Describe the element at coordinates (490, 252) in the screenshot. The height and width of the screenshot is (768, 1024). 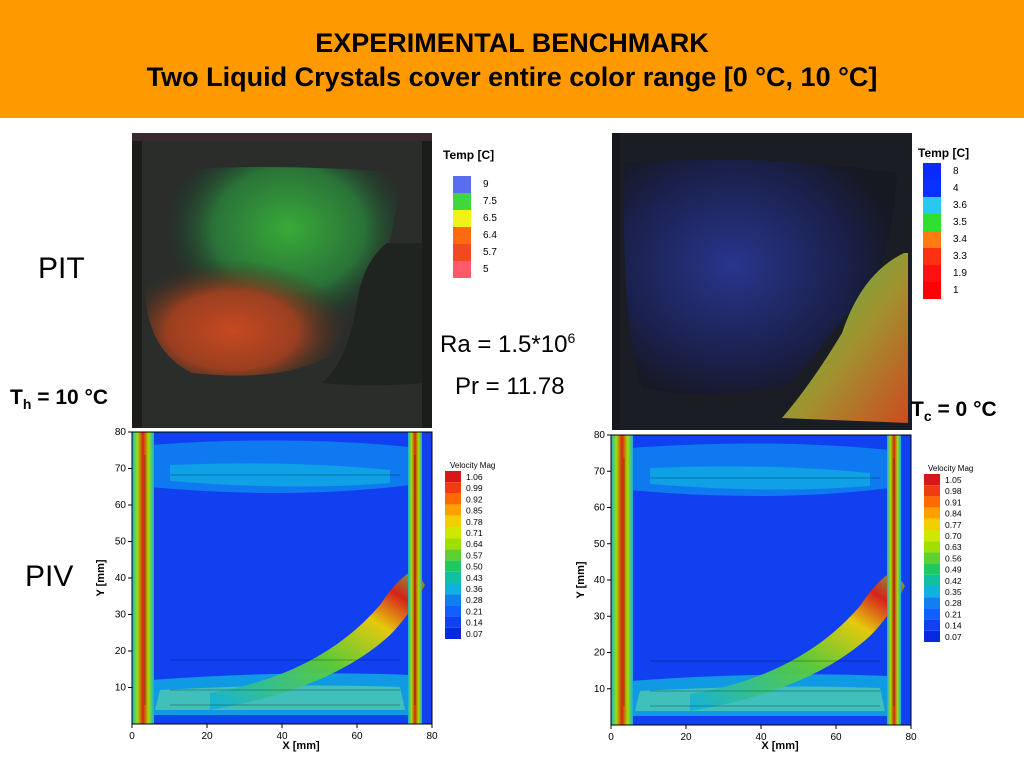
I see `legend-value: 5.7` at that location.